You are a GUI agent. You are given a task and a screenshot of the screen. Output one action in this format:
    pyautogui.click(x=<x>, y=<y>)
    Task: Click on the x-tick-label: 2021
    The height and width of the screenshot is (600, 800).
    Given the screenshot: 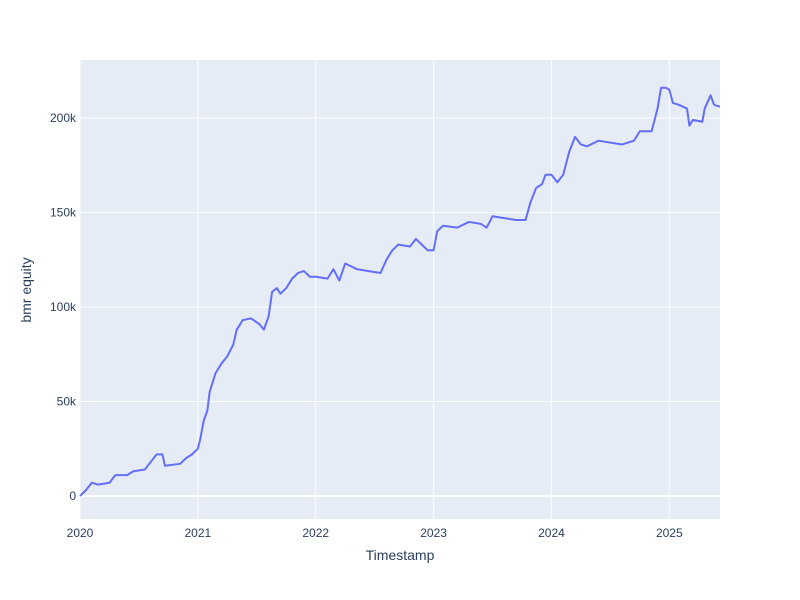 What is the action you would take?
    pyautogui.click(x=198, y=533)
    